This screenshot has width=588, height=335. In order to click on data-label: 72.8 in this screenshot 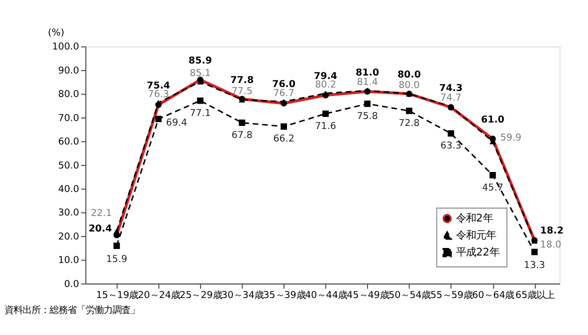, I will do `click(409, 124)`.